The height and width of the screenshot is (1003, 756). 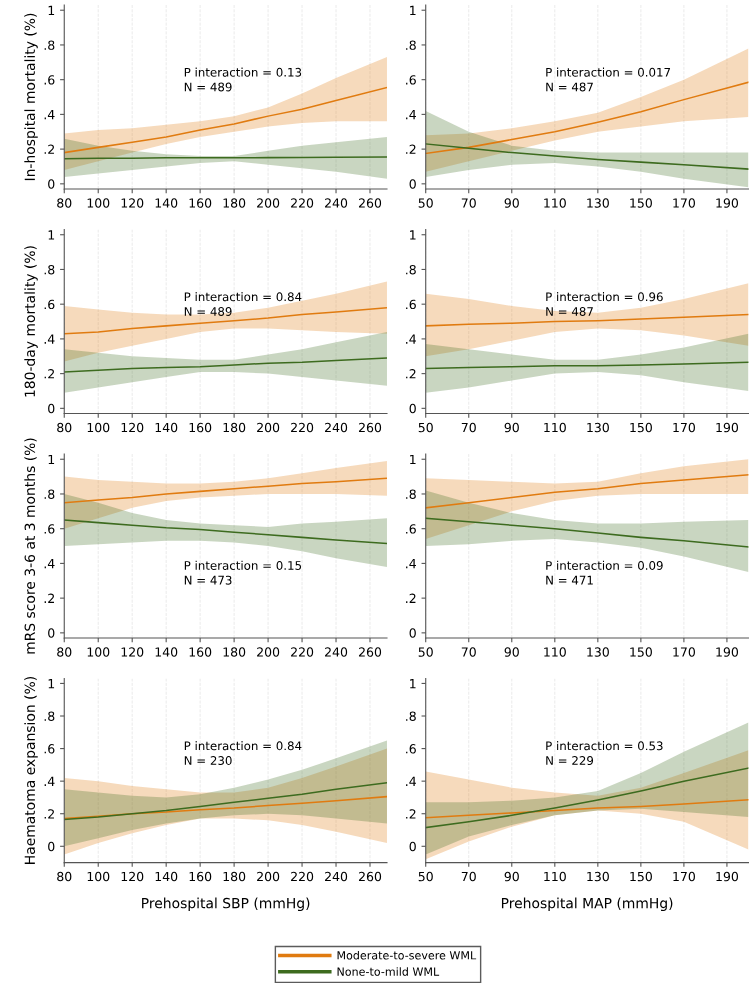 What do you see at coordinates (208, 760) in the screenshot?
I see `annotation: N = 230` at bounding box center [208, 760].